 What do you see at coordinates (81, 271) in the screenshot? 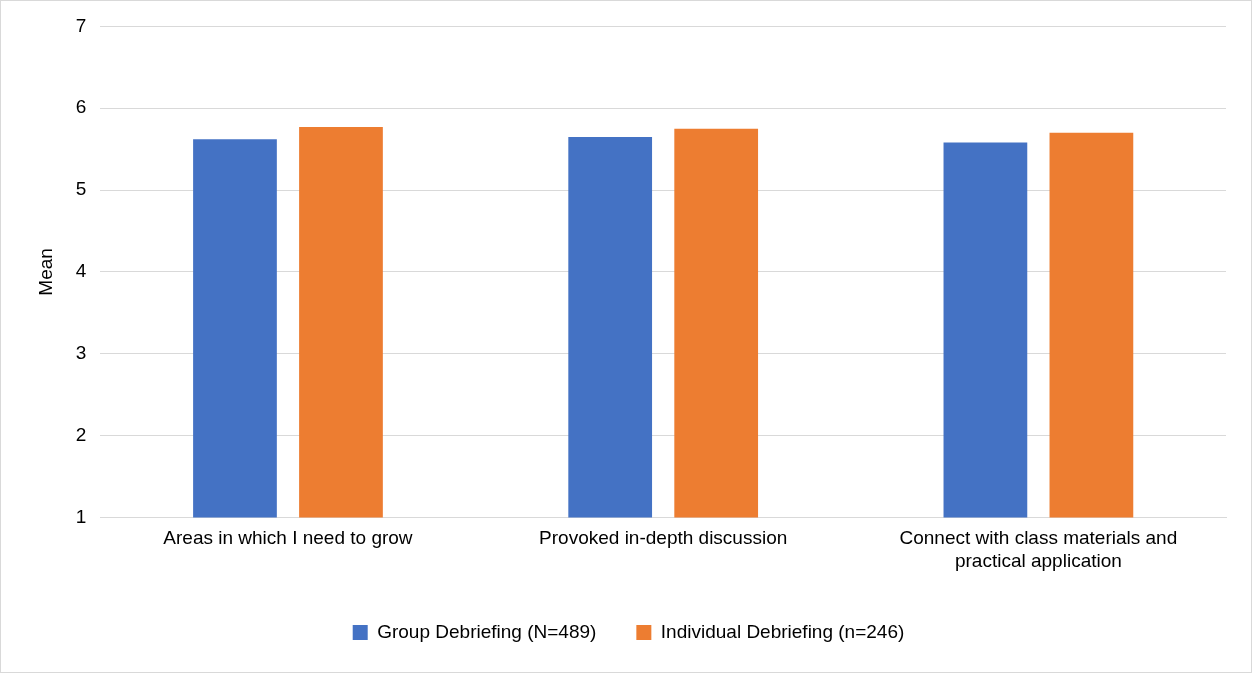
I see `y-tick-label: 4` at bounding box center [81, 271].